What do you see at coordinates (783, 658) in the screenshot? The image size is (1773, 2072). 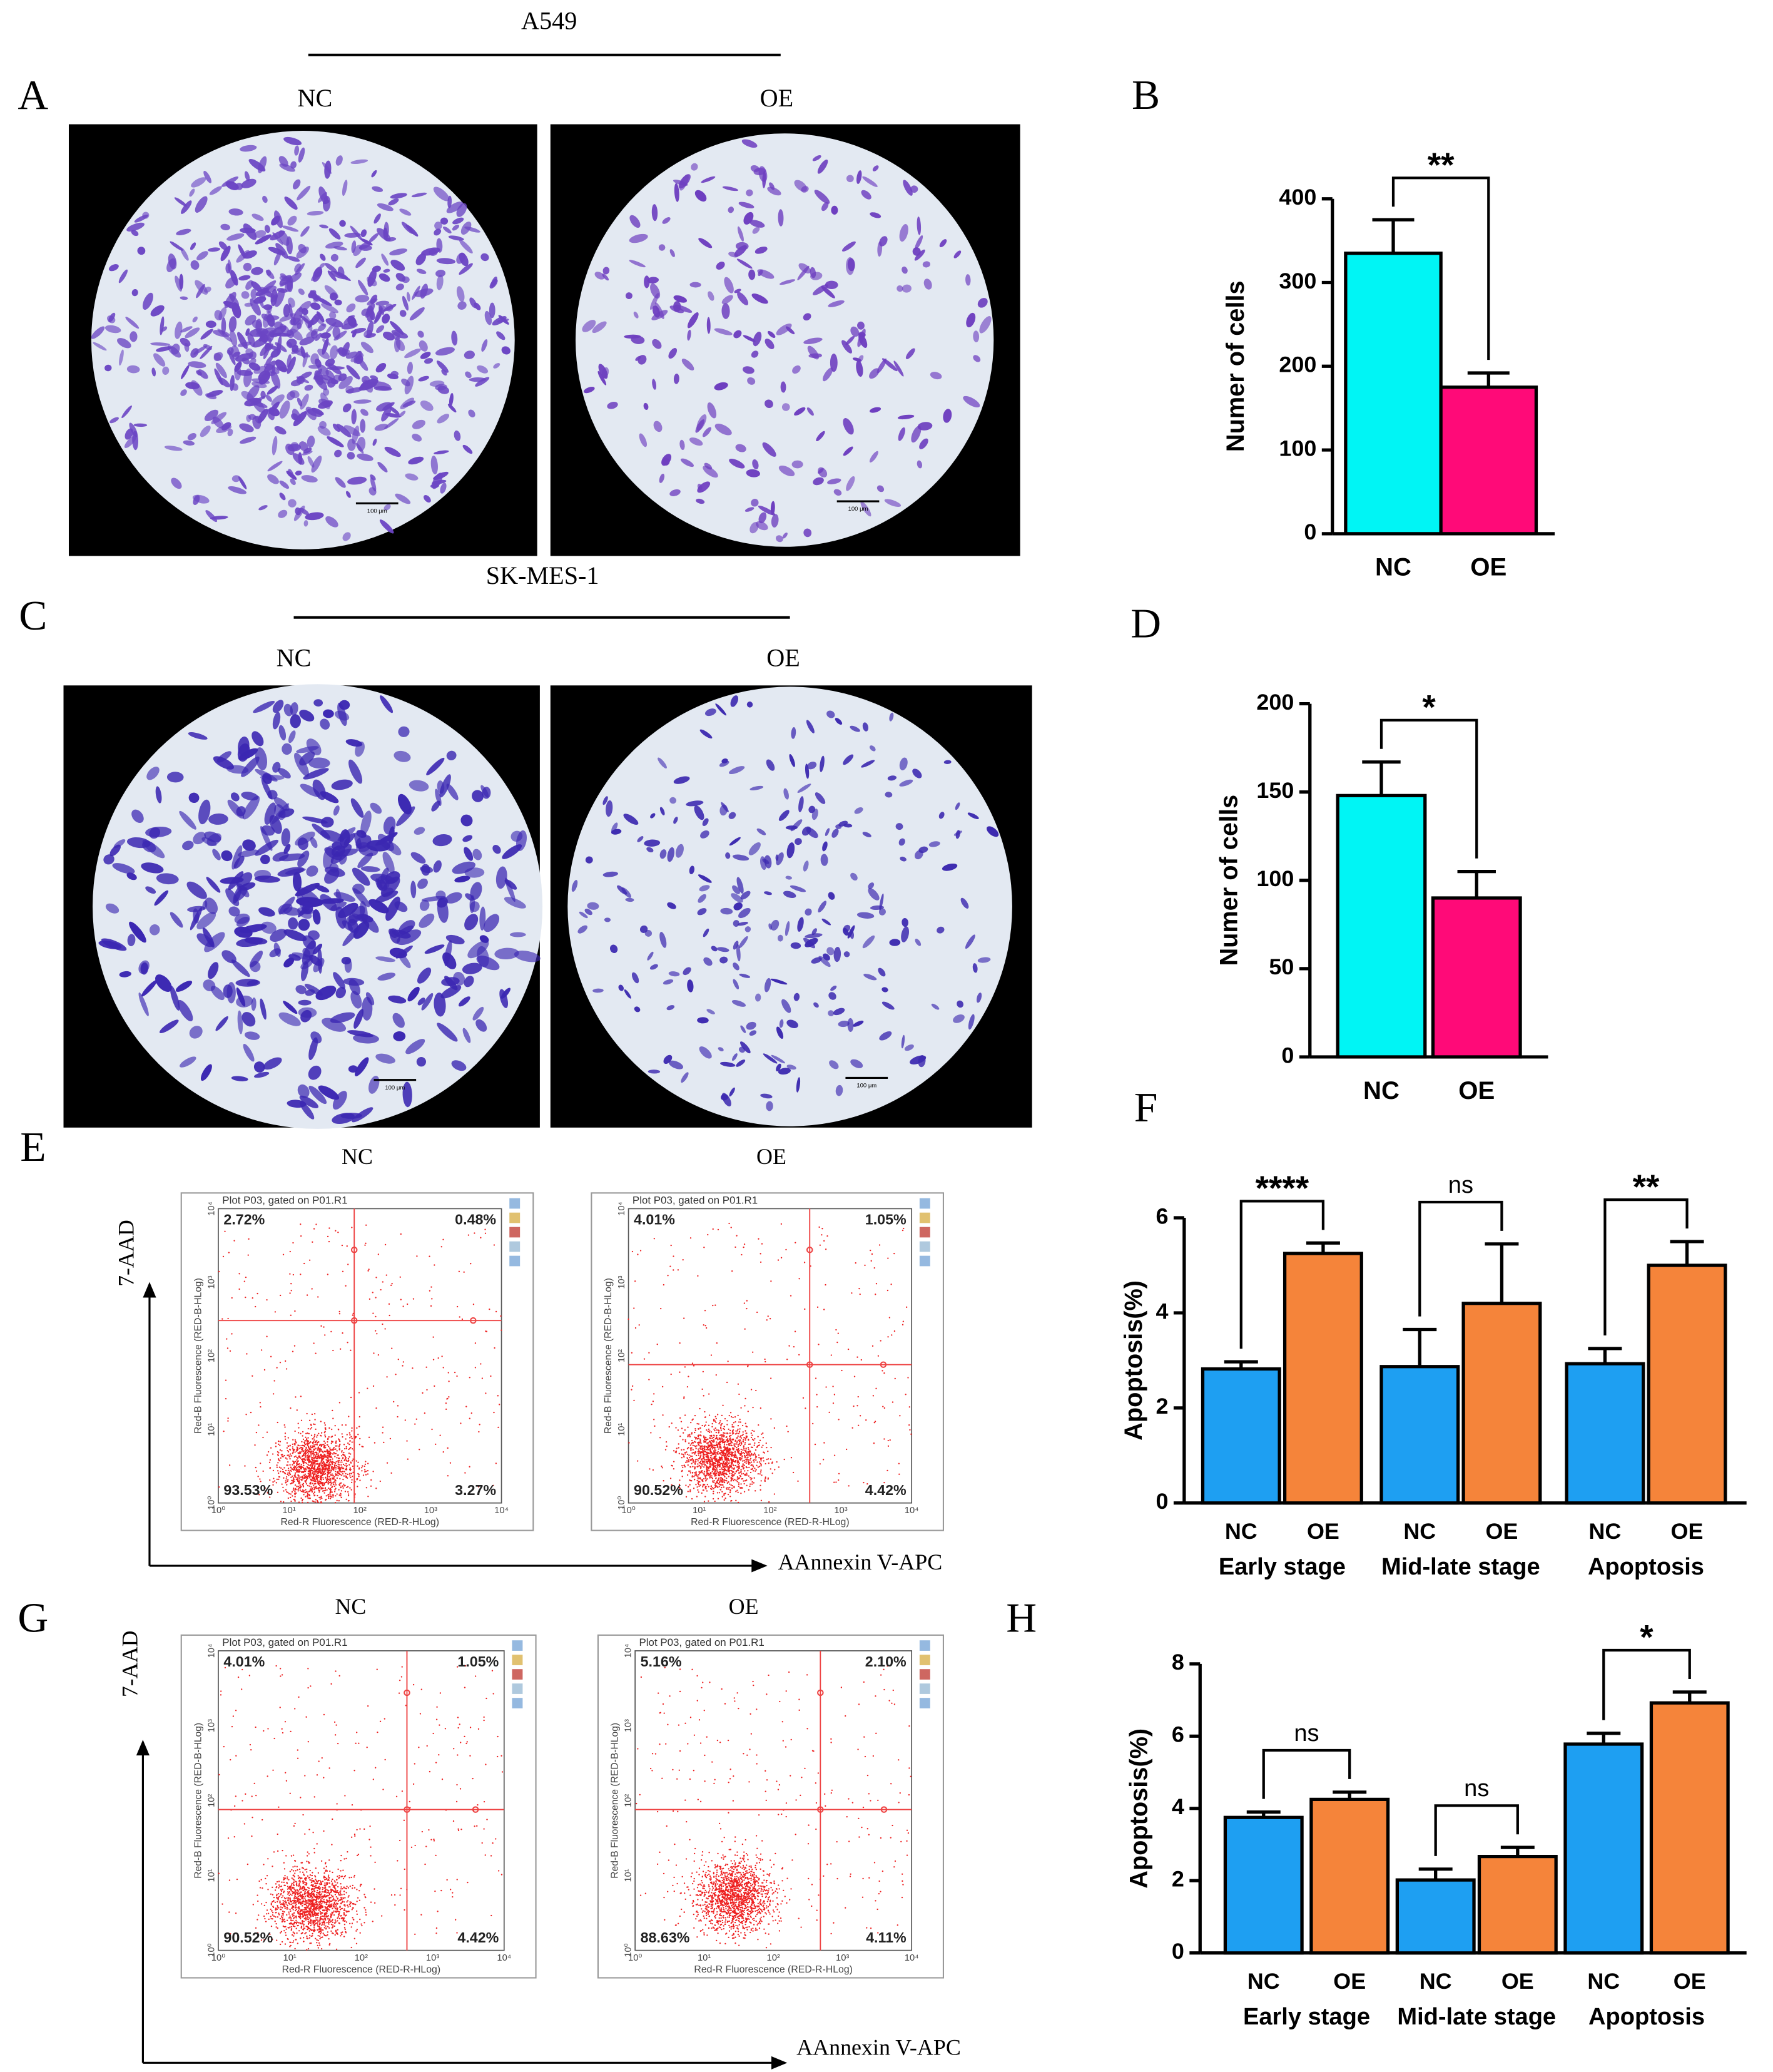 I see `group-label: OE` at bounding box center [783, 658].